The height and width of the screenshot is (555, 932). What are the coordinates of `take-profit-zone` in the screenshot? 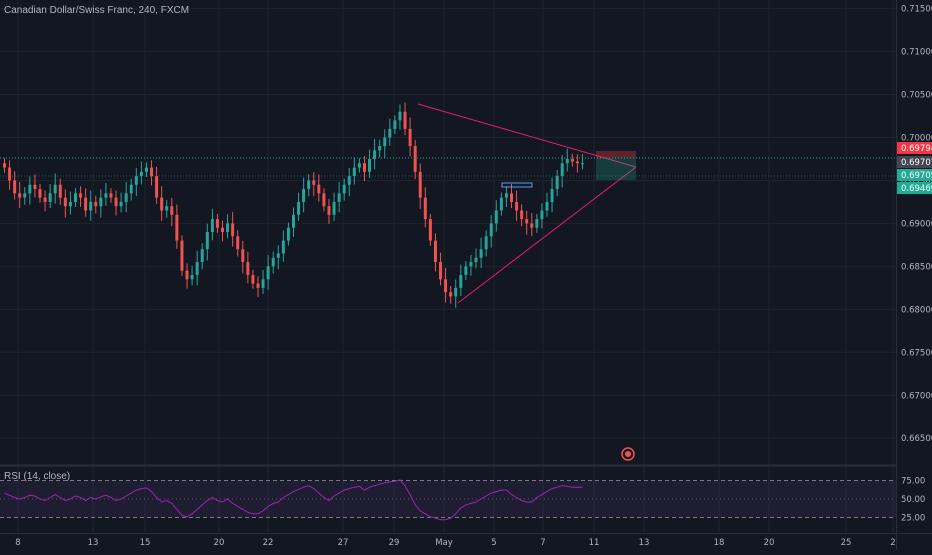 It's located at (616, 169).